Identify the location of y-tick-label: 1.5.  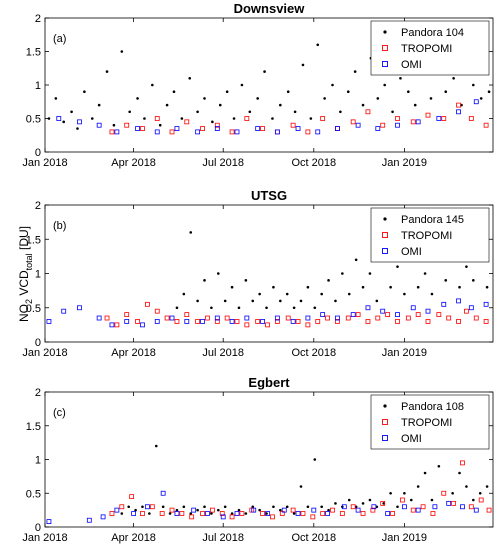
(33, 53).